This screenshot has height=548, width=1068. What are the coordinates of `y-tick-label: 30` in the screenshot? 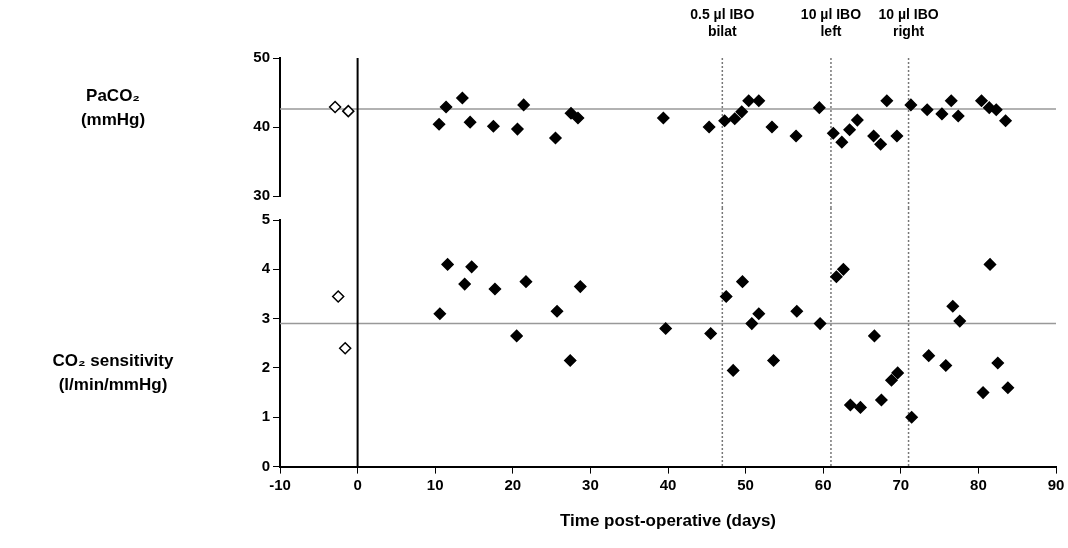 It's located at (261, 195).